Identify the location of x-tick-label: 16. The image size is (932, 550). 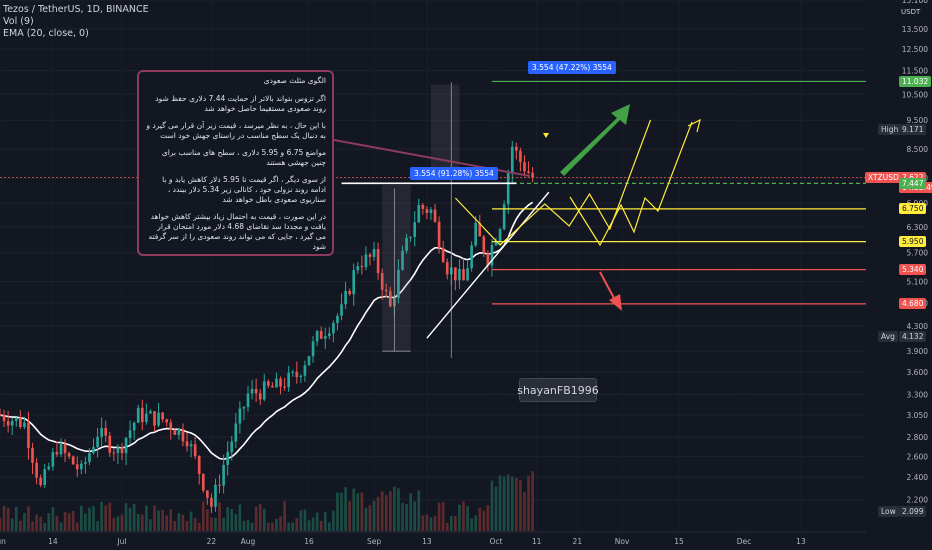
(309, 541).